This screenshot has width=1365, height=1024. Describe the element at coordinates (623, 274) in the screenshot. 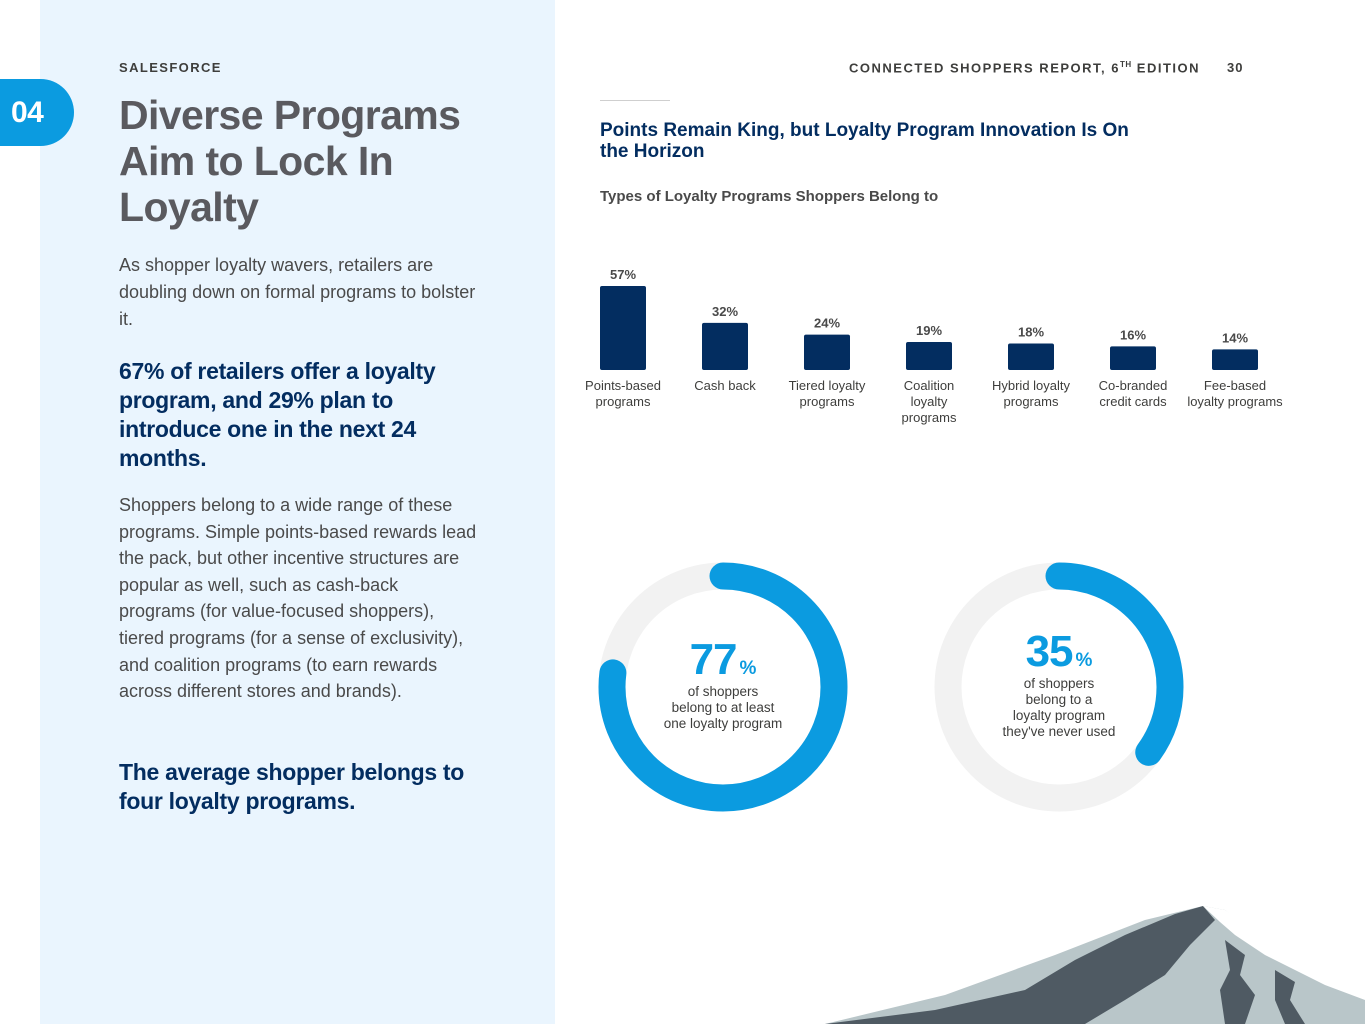

I see `bar-value-label: 57%` at that location.